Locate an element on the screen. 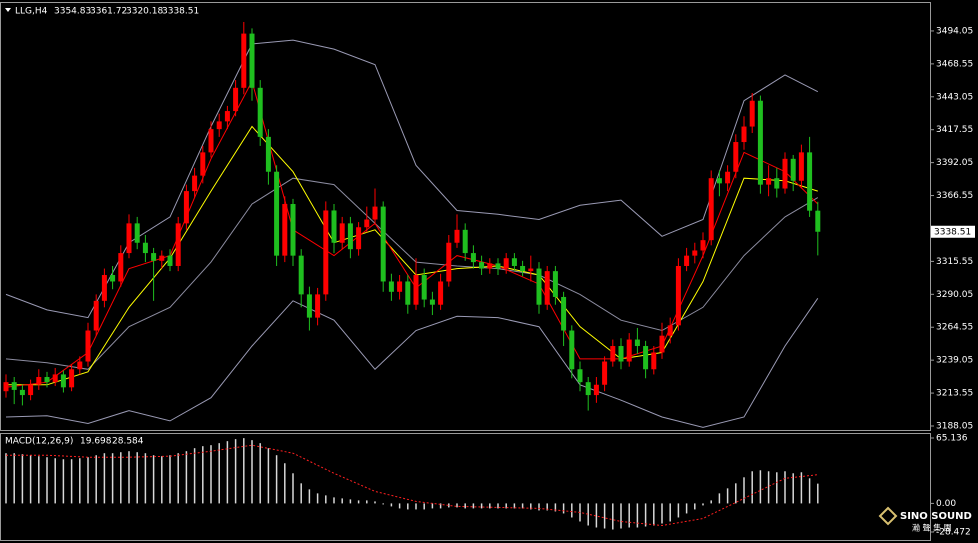 The image size is (978, 543). y-tick-label: 3188.05 is located at coordinates (954, 426).